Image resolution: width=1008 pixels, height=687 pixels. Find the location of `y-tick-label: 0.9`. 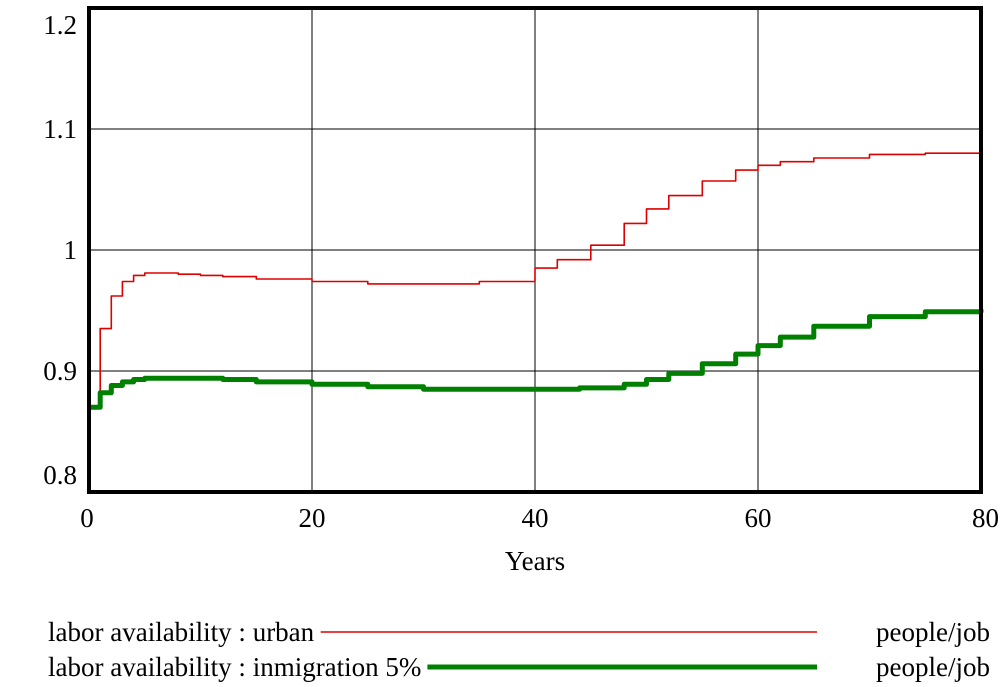

y-tick-label: 0.9 is located at coordinates (60, 371).